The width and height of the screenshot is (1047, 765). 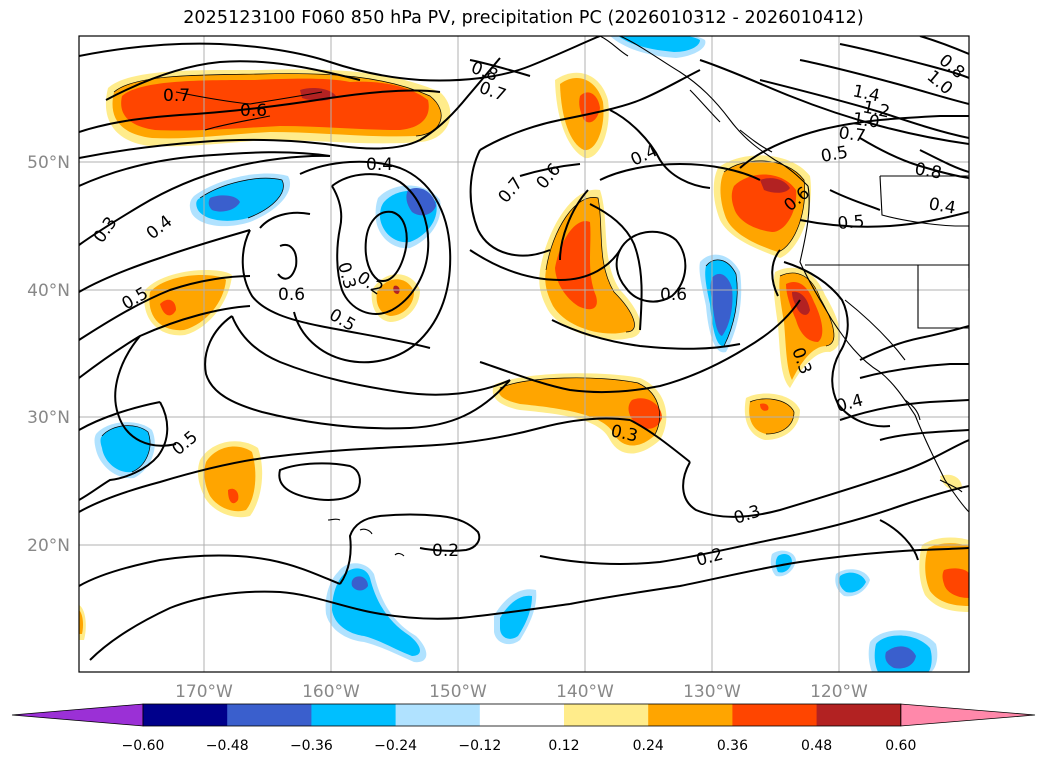 What do you see at coordinates (48, 291) in the screenshot?
I see `lat-label: 40°N` at bounding box center [48, 291].